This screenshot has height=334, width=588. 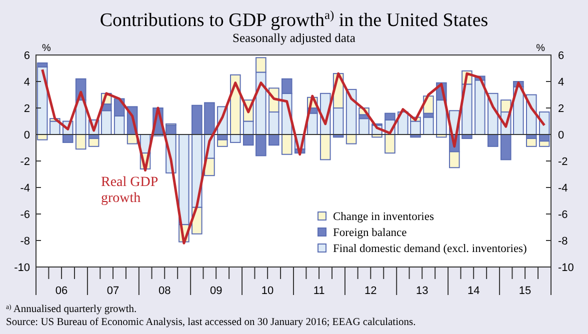 What do you see at coordinates (563, 162) in the screenshot?
I see `y2-tick-label: -2` at bounding box center [563, 162].